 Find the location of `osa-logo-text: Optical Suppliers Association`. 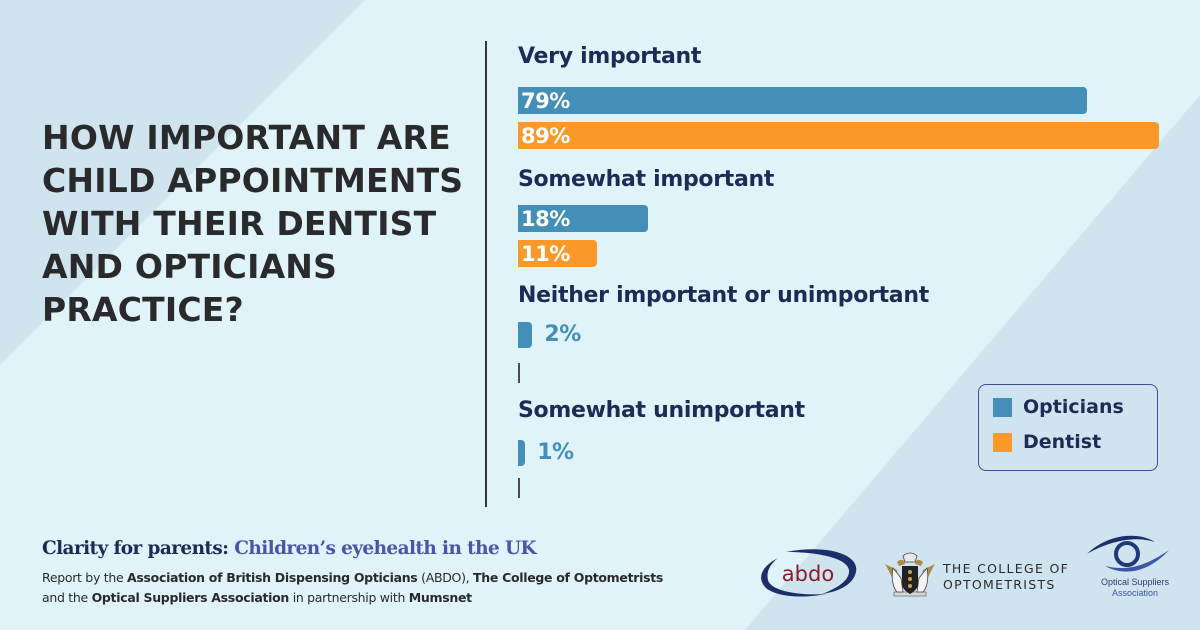

osa-logo-text: Optical Suppliers Association is located at coordinates (1135, 588).